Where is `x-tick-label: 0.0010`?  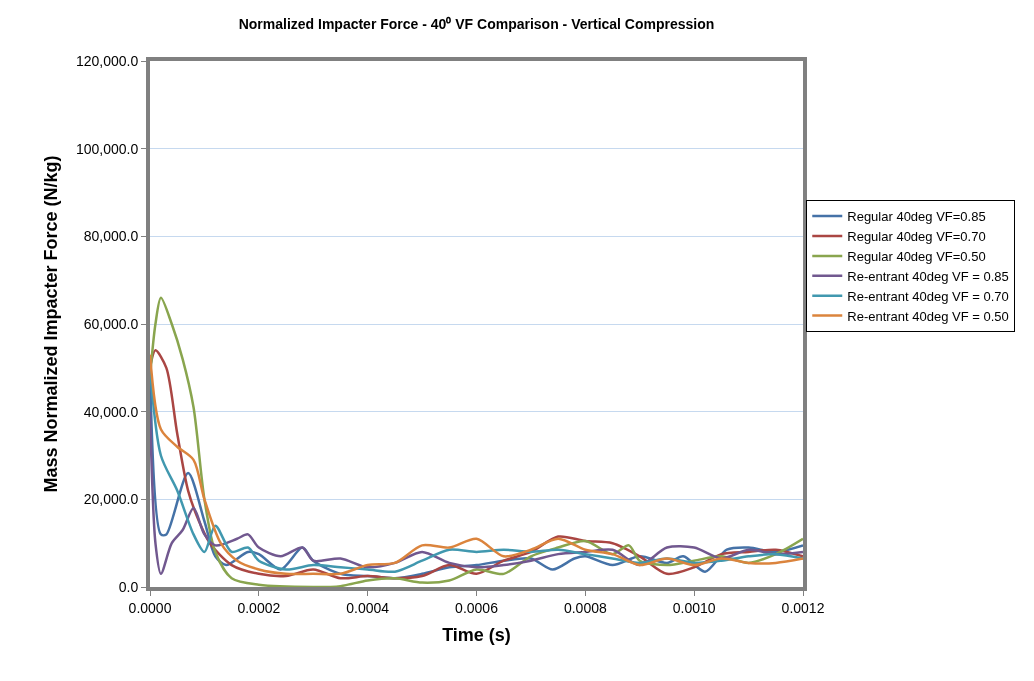
x-tick-label: 0.0010 is located at coordinates (694, 607).